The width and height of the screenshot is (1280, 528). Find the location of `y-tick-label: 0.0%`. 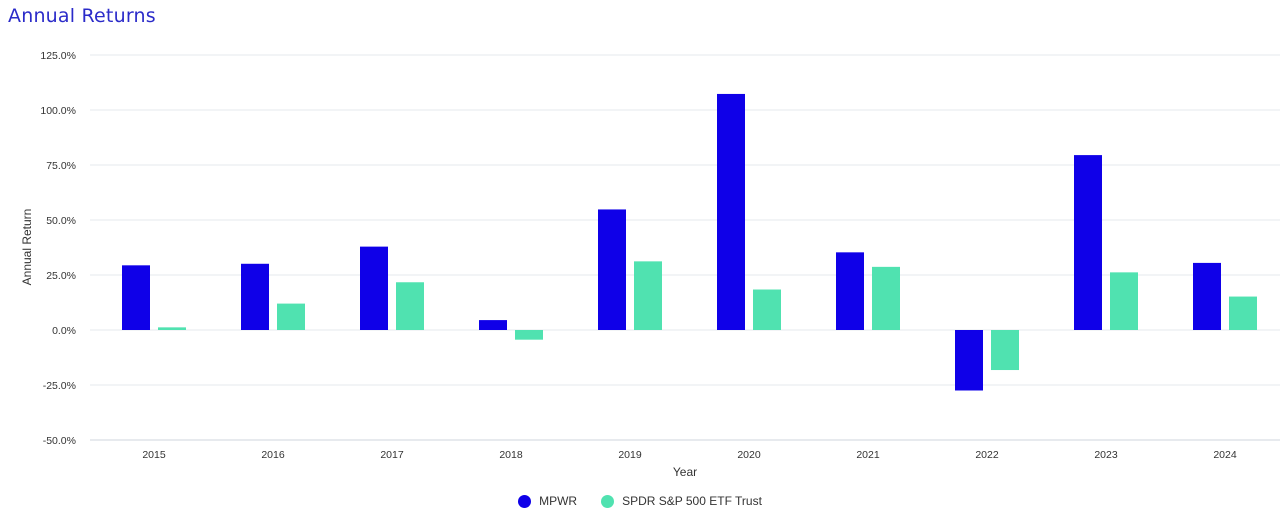

y-tick-label: 0.0% is located at coordinates (64, 331).